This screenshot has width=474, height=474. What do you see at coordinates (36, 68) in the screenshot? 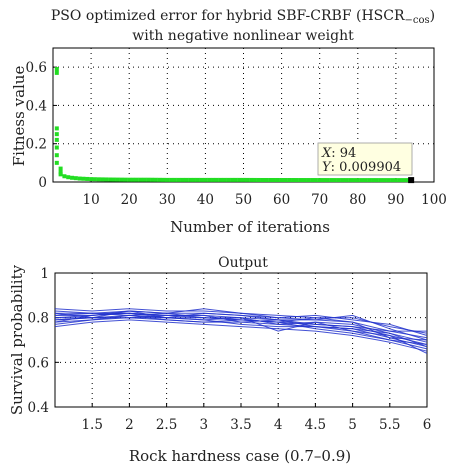
I see `c1-ytick-label: 0.6` at bounding box center [36, 68].